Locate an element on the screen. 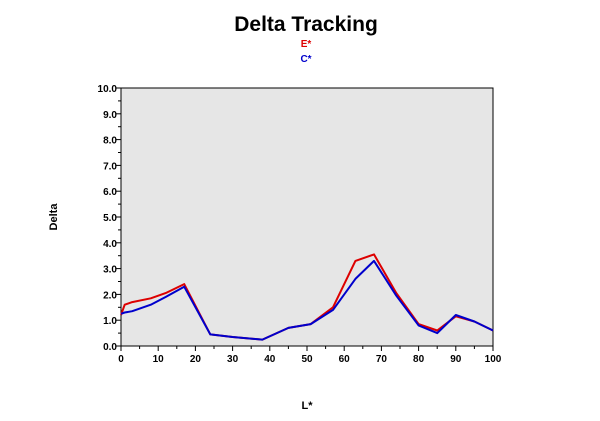 This screenshot has height=421, width=600. y-tick-label: 6.0 is located at coordinates (110, 192).